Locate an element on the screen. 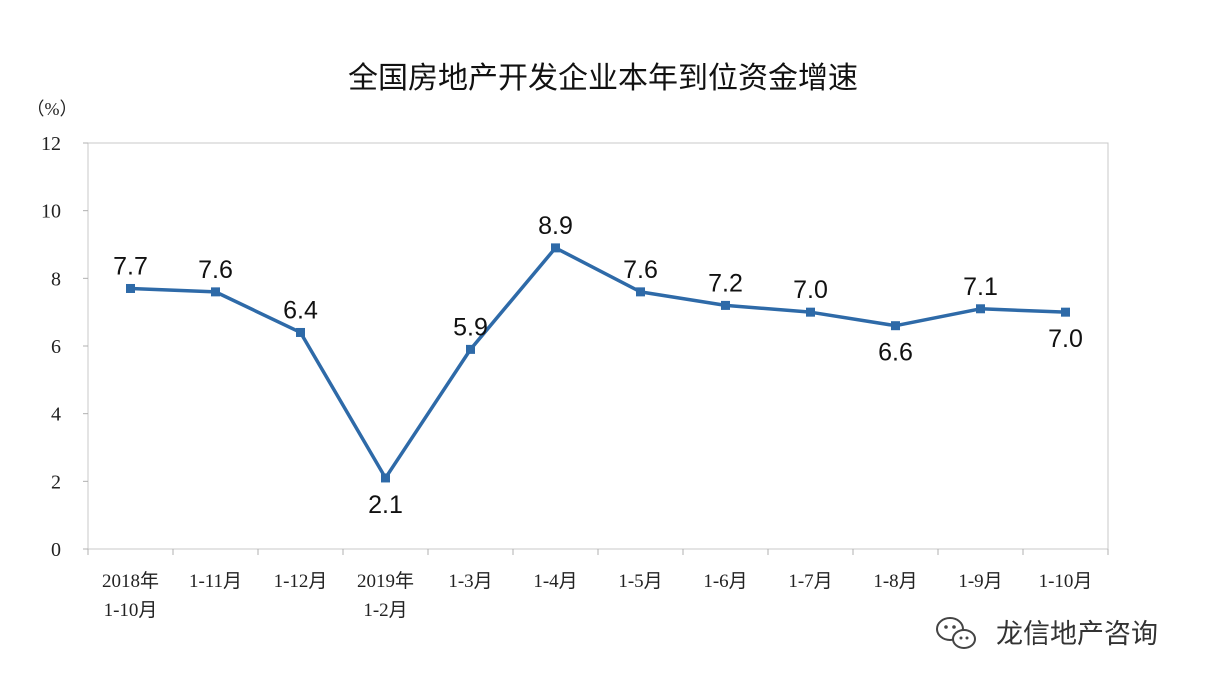 This screenshot has height=686, width=1214. x-tick-label: 1-7月 is located at coordinates (810, 581).